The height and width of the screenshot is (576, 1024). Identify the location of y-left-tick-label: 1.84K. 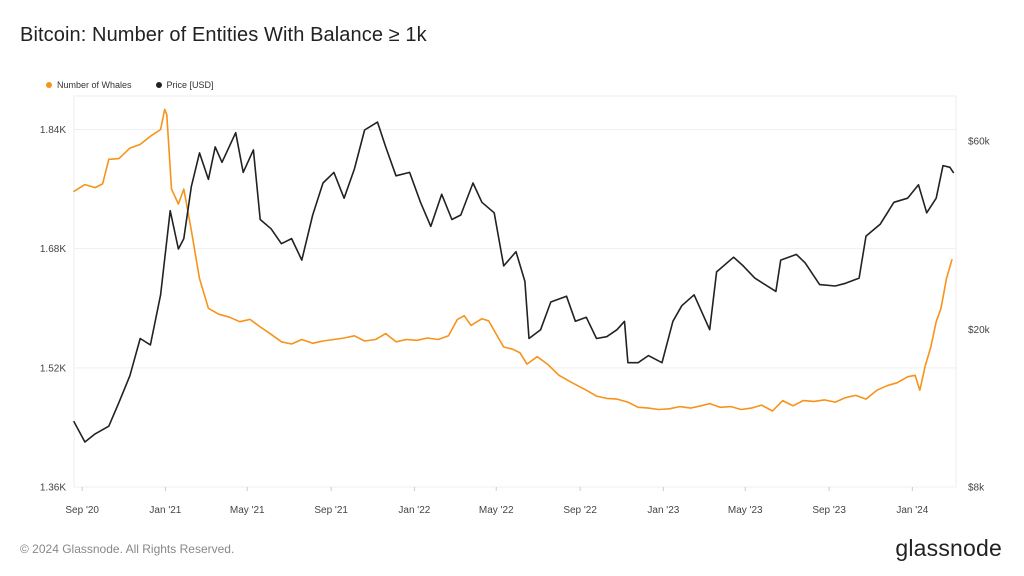
(53, 130).